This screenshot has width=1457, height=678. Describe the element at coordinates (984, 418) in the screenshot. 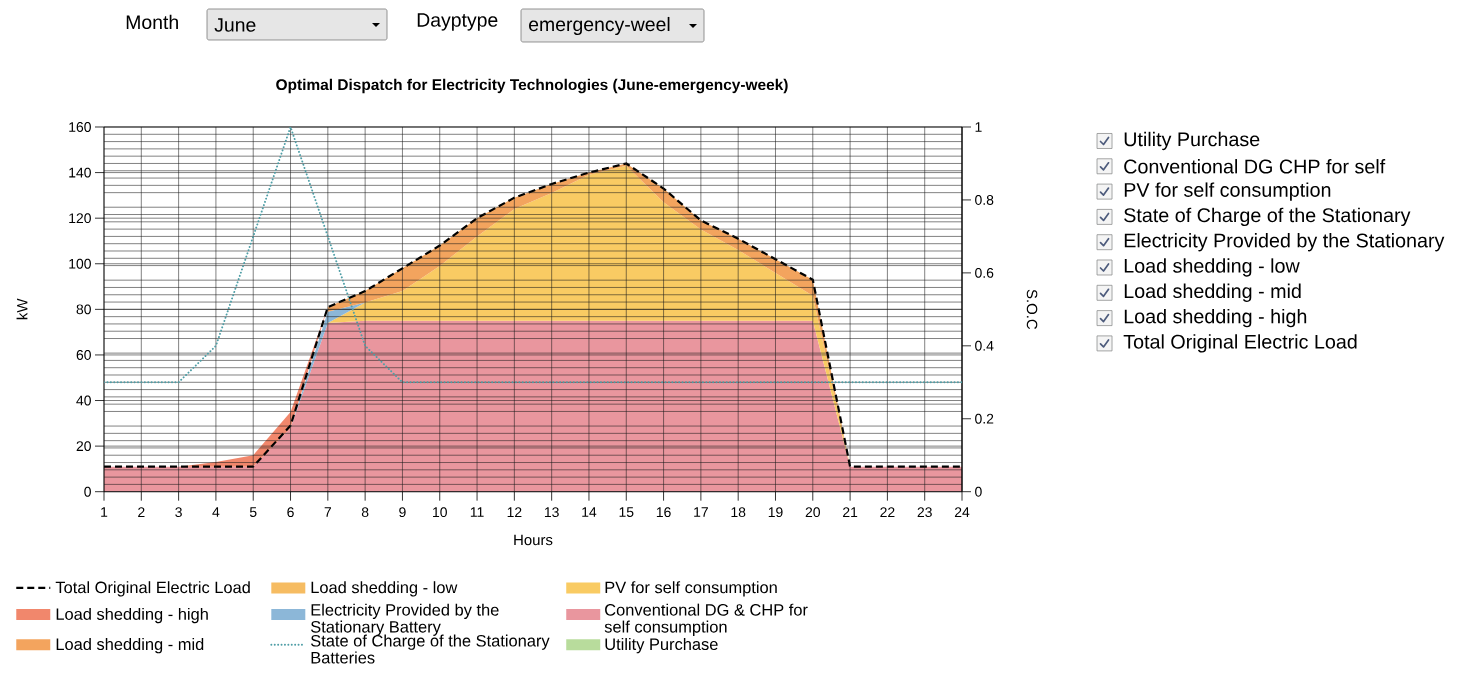

I see `y2-tick-label: 0.2` at that location.